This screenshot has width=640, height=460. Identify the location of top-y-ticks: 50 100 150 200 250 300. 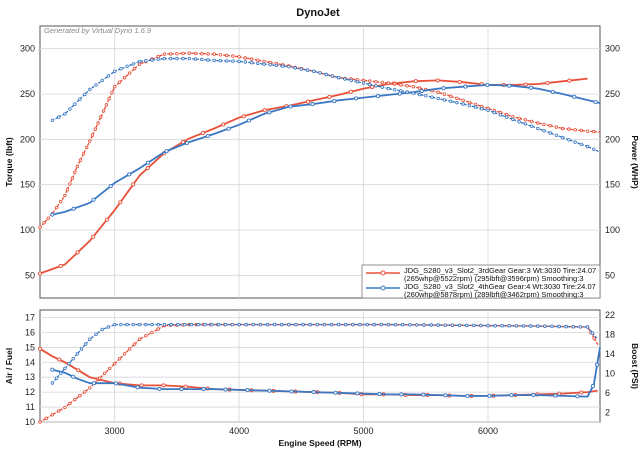
(27, 162).